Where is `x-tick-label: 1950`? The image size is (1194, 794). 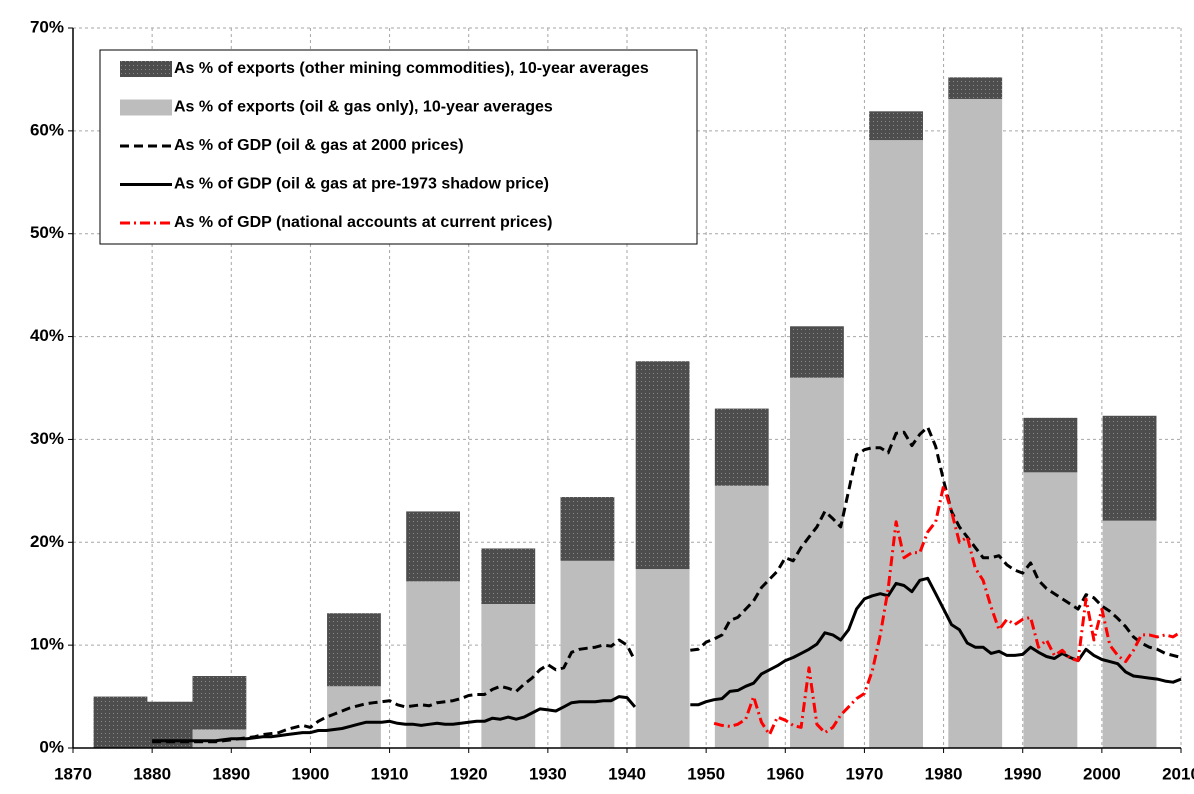 x-tick-label: 1950 is located at coordinates (706, 773).